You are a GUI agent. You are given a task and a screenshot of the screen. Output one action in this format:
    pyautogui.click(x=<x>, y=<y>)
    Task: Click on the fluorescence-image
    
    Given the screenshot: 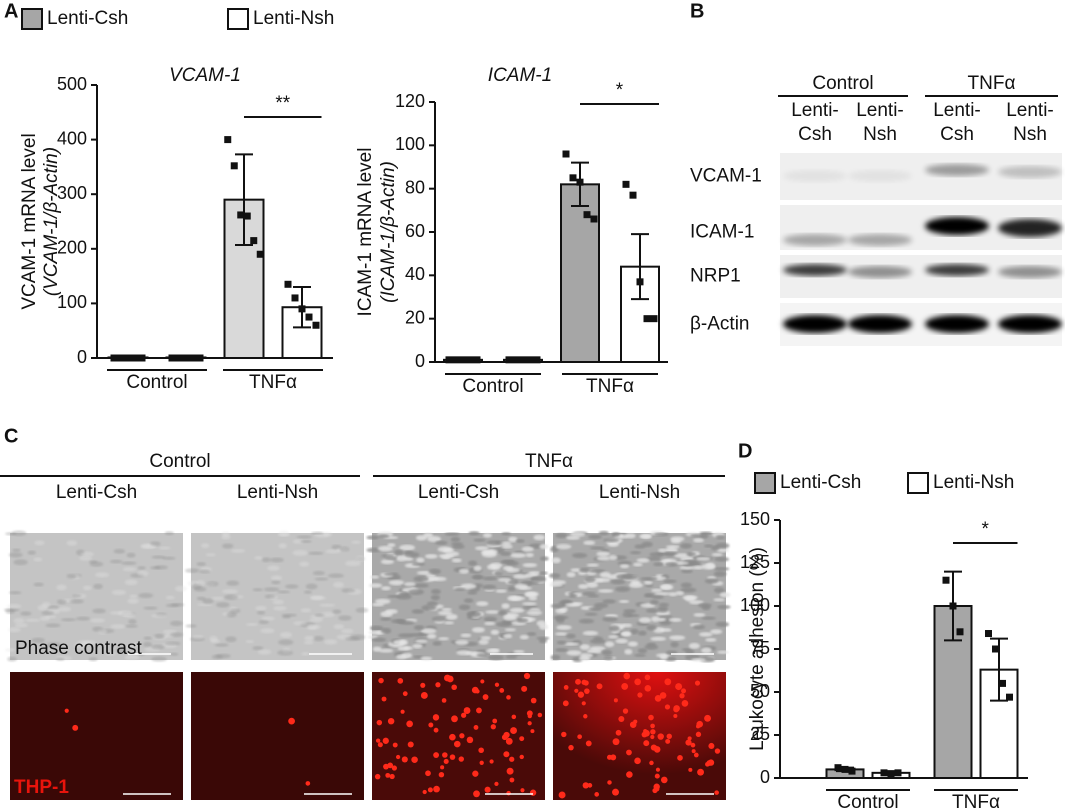 What is the action you would take?
    pyautogui.click(x=96, y=736)
    